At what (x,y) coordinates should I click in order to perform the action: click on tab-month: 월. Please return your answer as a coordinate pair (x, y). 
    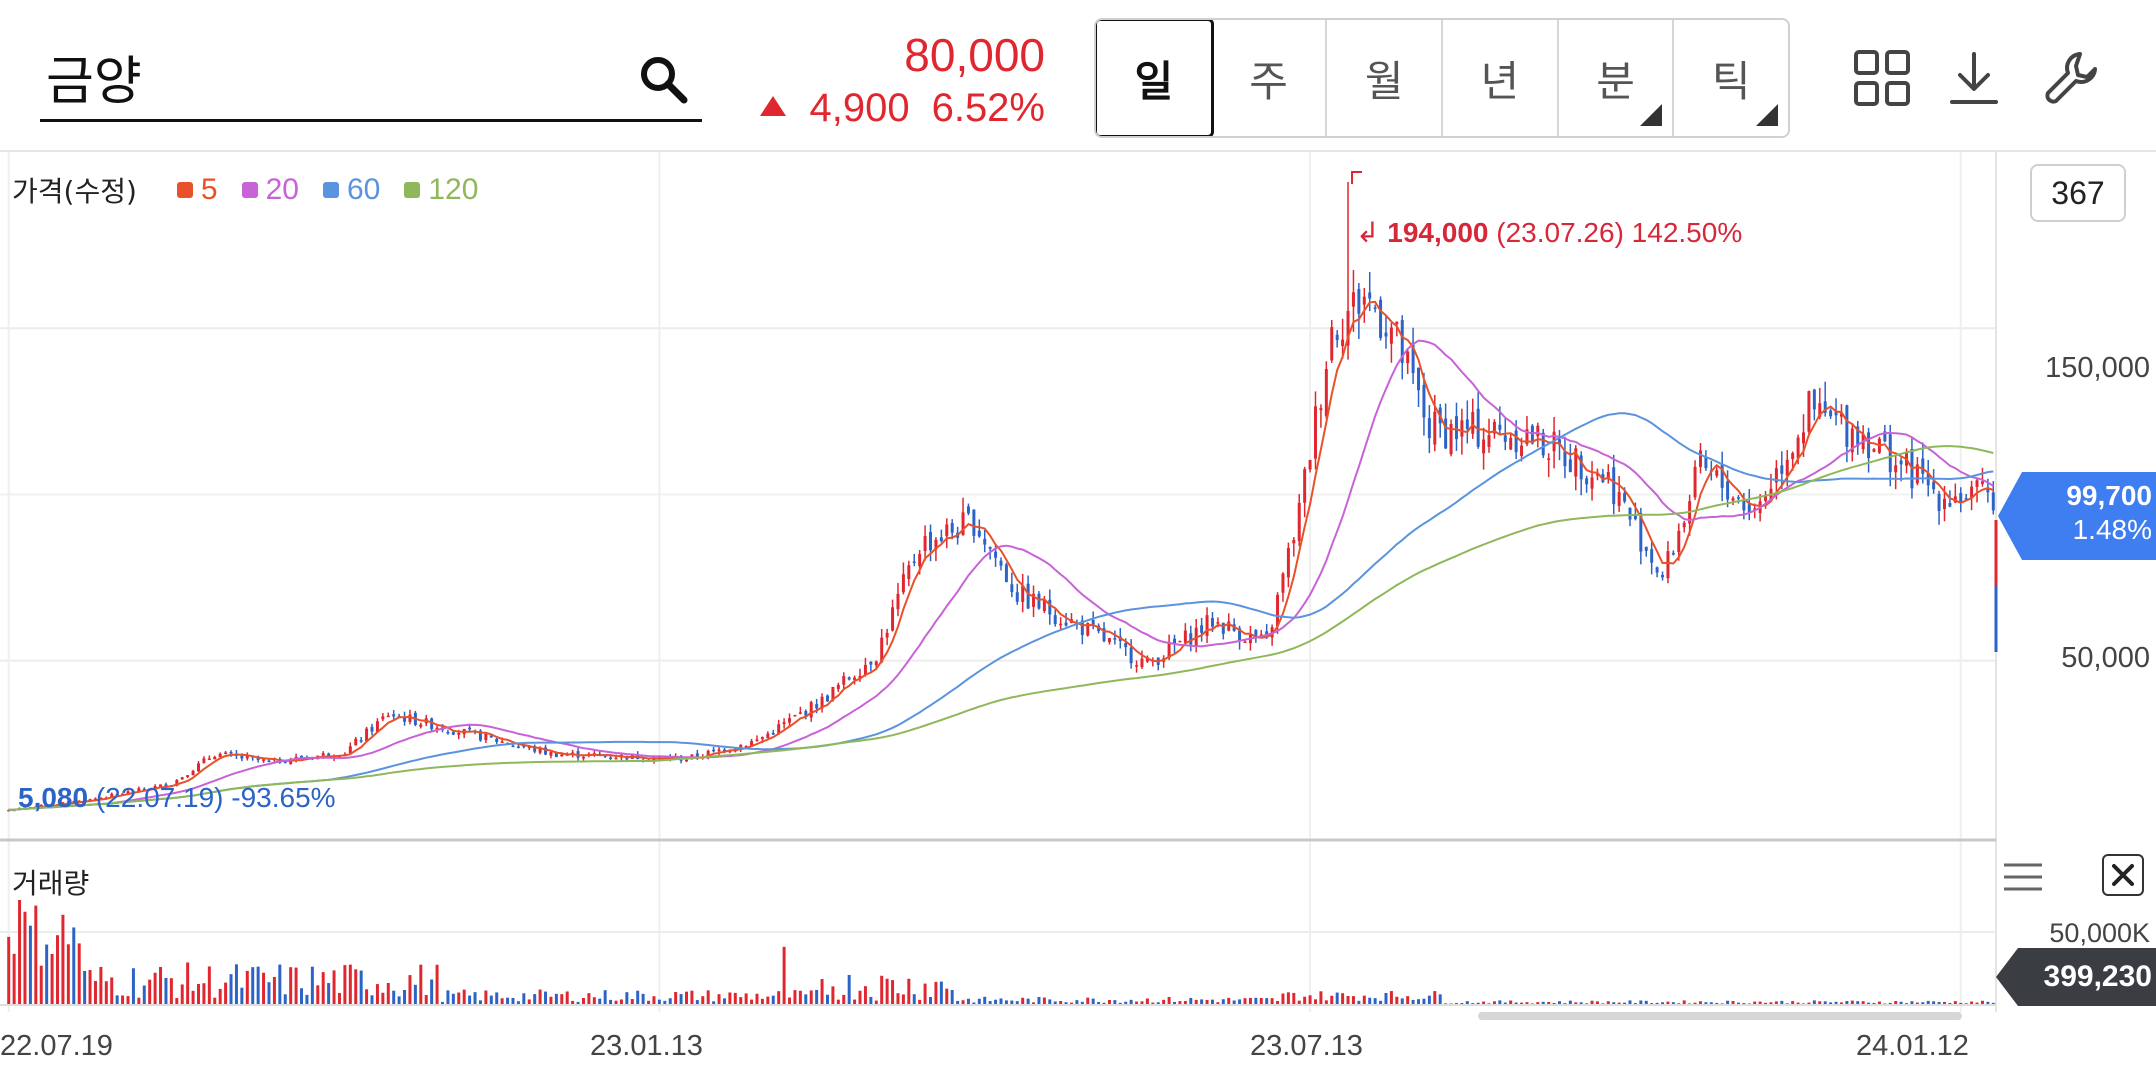
    Looking at the image, I should click on (1385, 78).